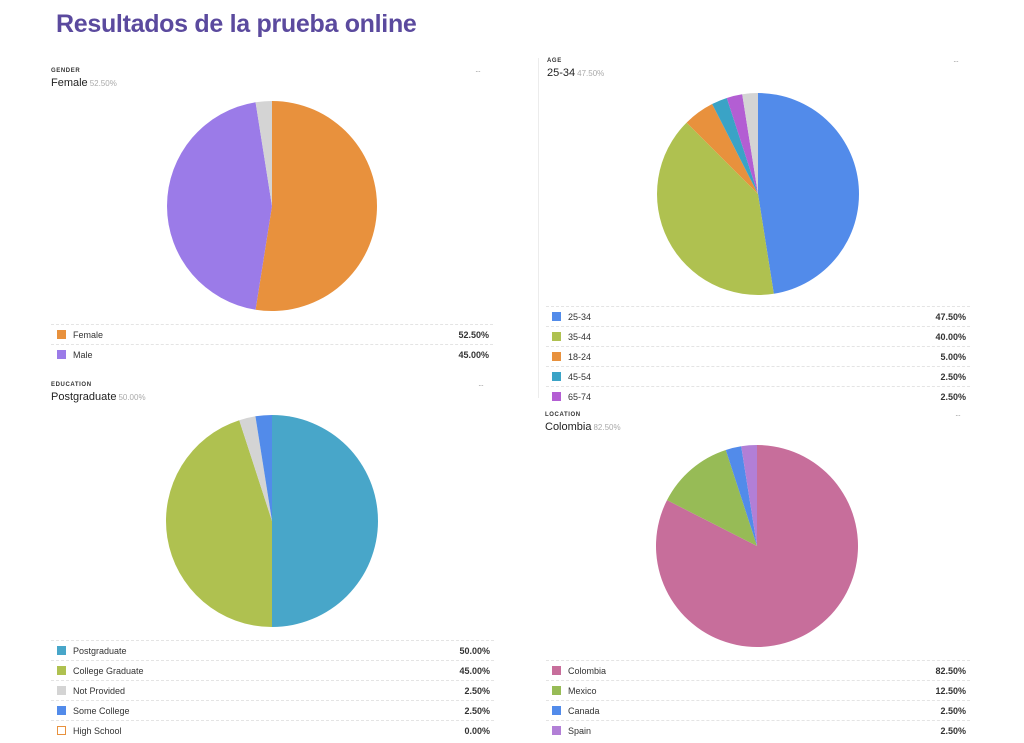 The image size is (1024, 743). Describe the element at coordinates (108, 671) in the screenshot. I see `legend-label: College Graduate` at that location.